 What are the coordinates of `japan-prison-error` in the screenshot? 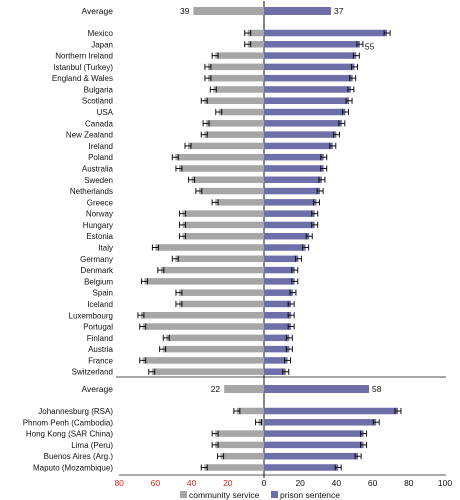 It's located at (360, 44).